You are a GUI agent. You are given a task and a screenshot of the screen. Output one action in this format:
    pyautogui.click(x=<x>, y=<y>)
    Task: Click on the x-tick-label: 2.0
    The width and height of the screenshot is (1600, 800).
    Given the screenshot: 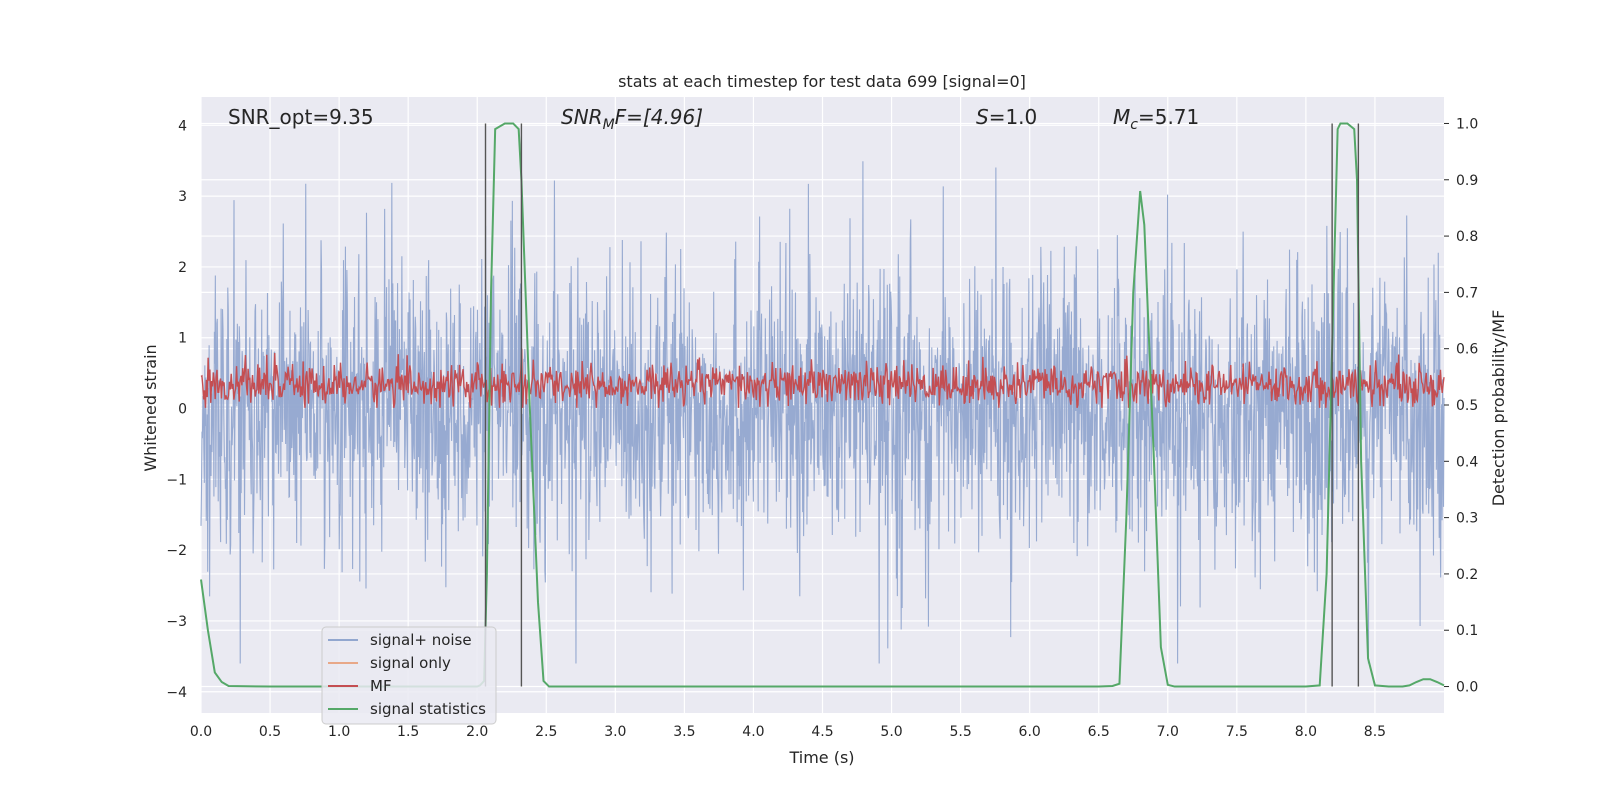 What is the action you would take?
    pyautogui.click(x=477, y=732)
    